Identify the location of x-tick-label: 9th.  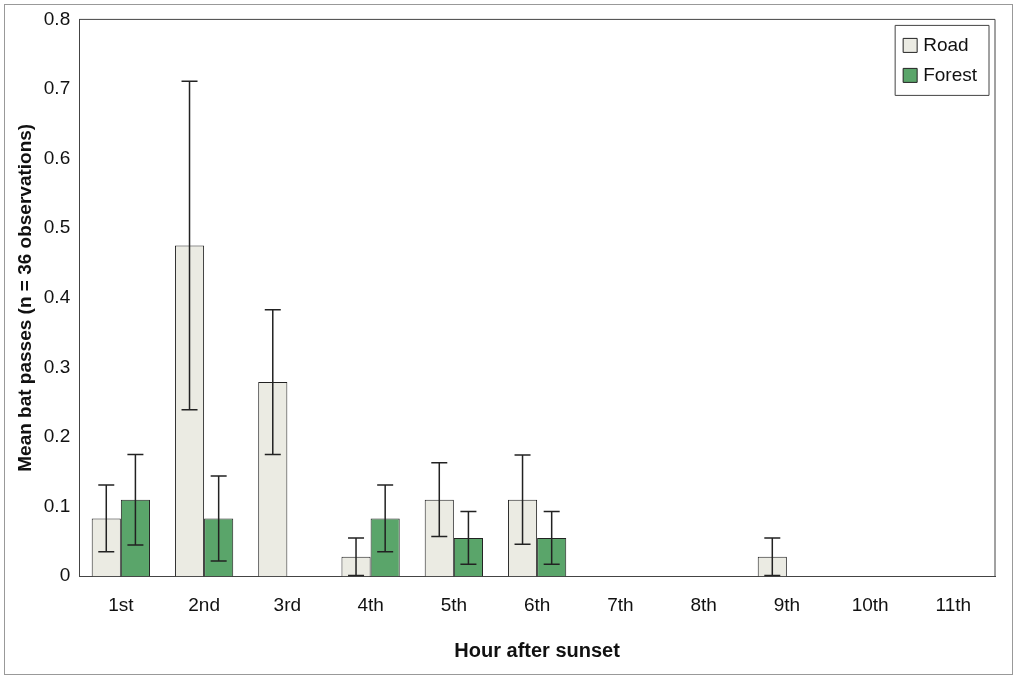
(787, 604).